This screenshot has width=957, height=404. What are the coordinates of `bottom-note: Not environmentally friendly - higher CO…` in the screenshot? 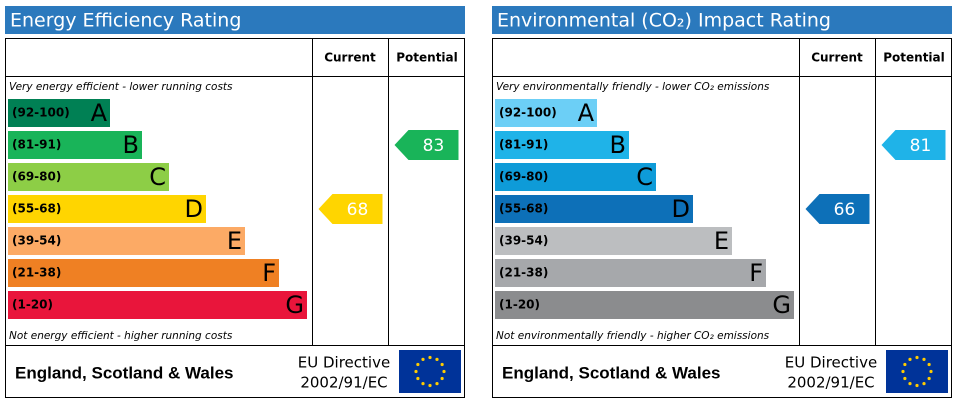 It's located at (633, 336).